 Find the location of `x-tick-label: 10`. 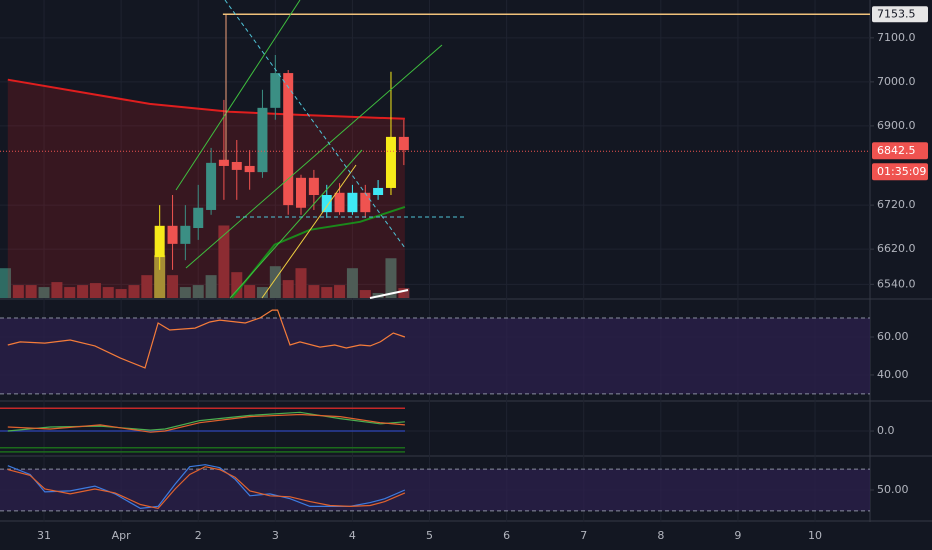

x-tick-label: 10 is located at coordinates (815, 535).